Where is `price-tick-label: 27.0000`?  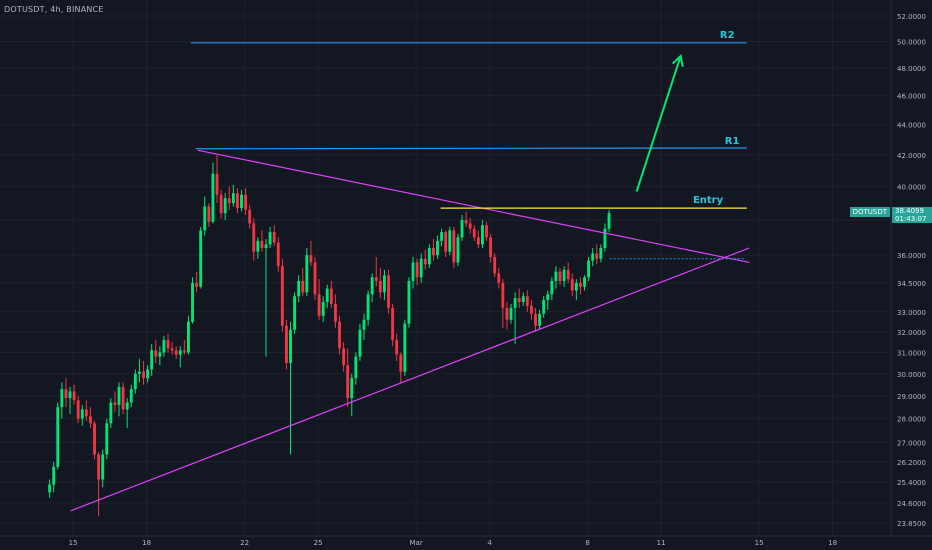 price-tick-label: 27.0000 is located at coordinates (911, 443).